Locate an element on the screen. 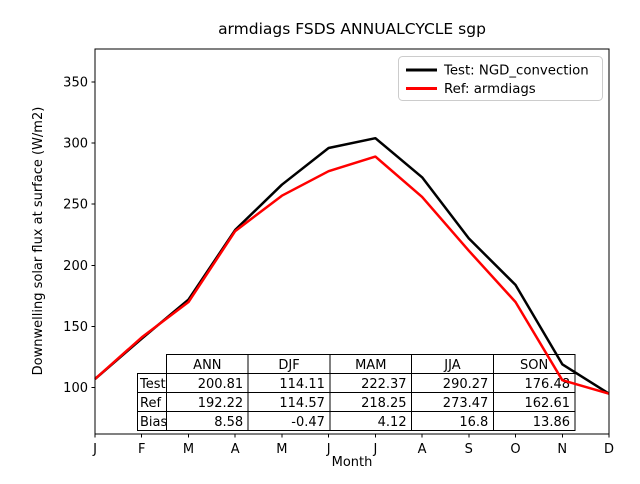 This screenshot has width=640, height=484. table-header-cell: DJF is located at coordinates (288, 365).